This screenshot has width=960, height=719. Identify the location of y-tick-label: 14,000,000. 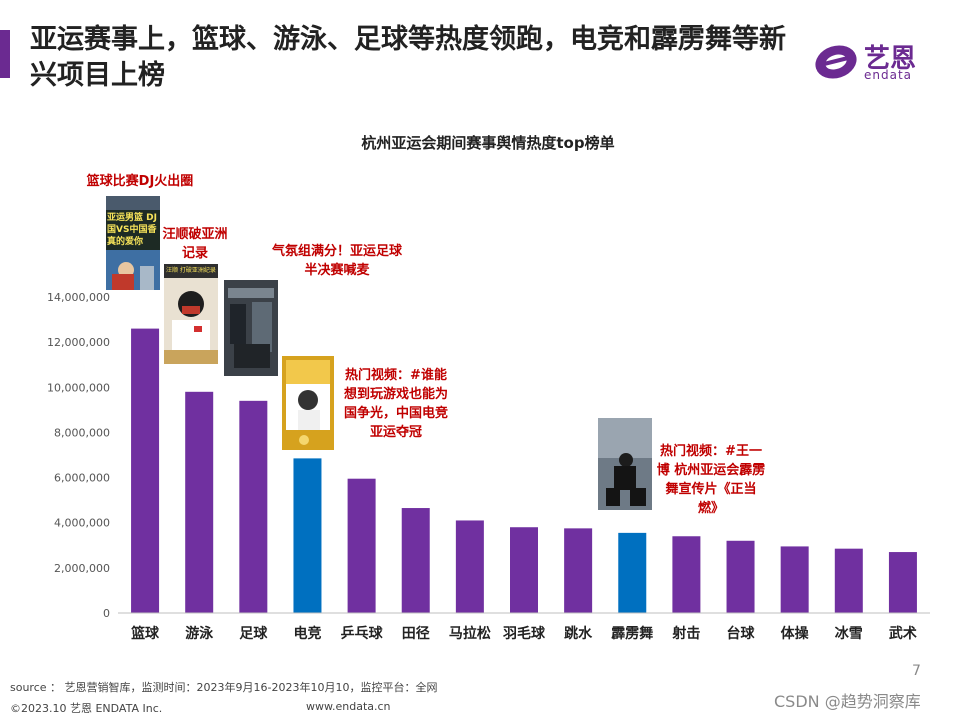
(78, 297).